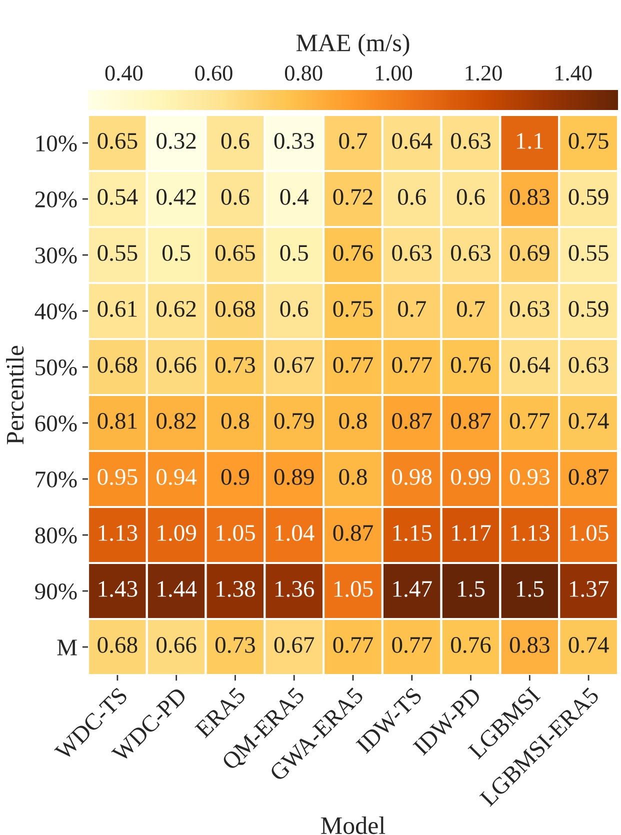 This screenshot has width=621, height=835. What do you see at coordinates (117, 421) in the screenshot?
I see `data-label: 0.81` at bounding box center [117, 421].